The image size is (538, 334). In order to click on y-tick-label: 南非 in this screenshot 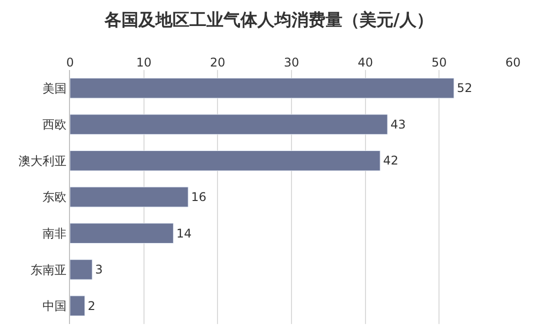, I will do `click(54, 233)`.